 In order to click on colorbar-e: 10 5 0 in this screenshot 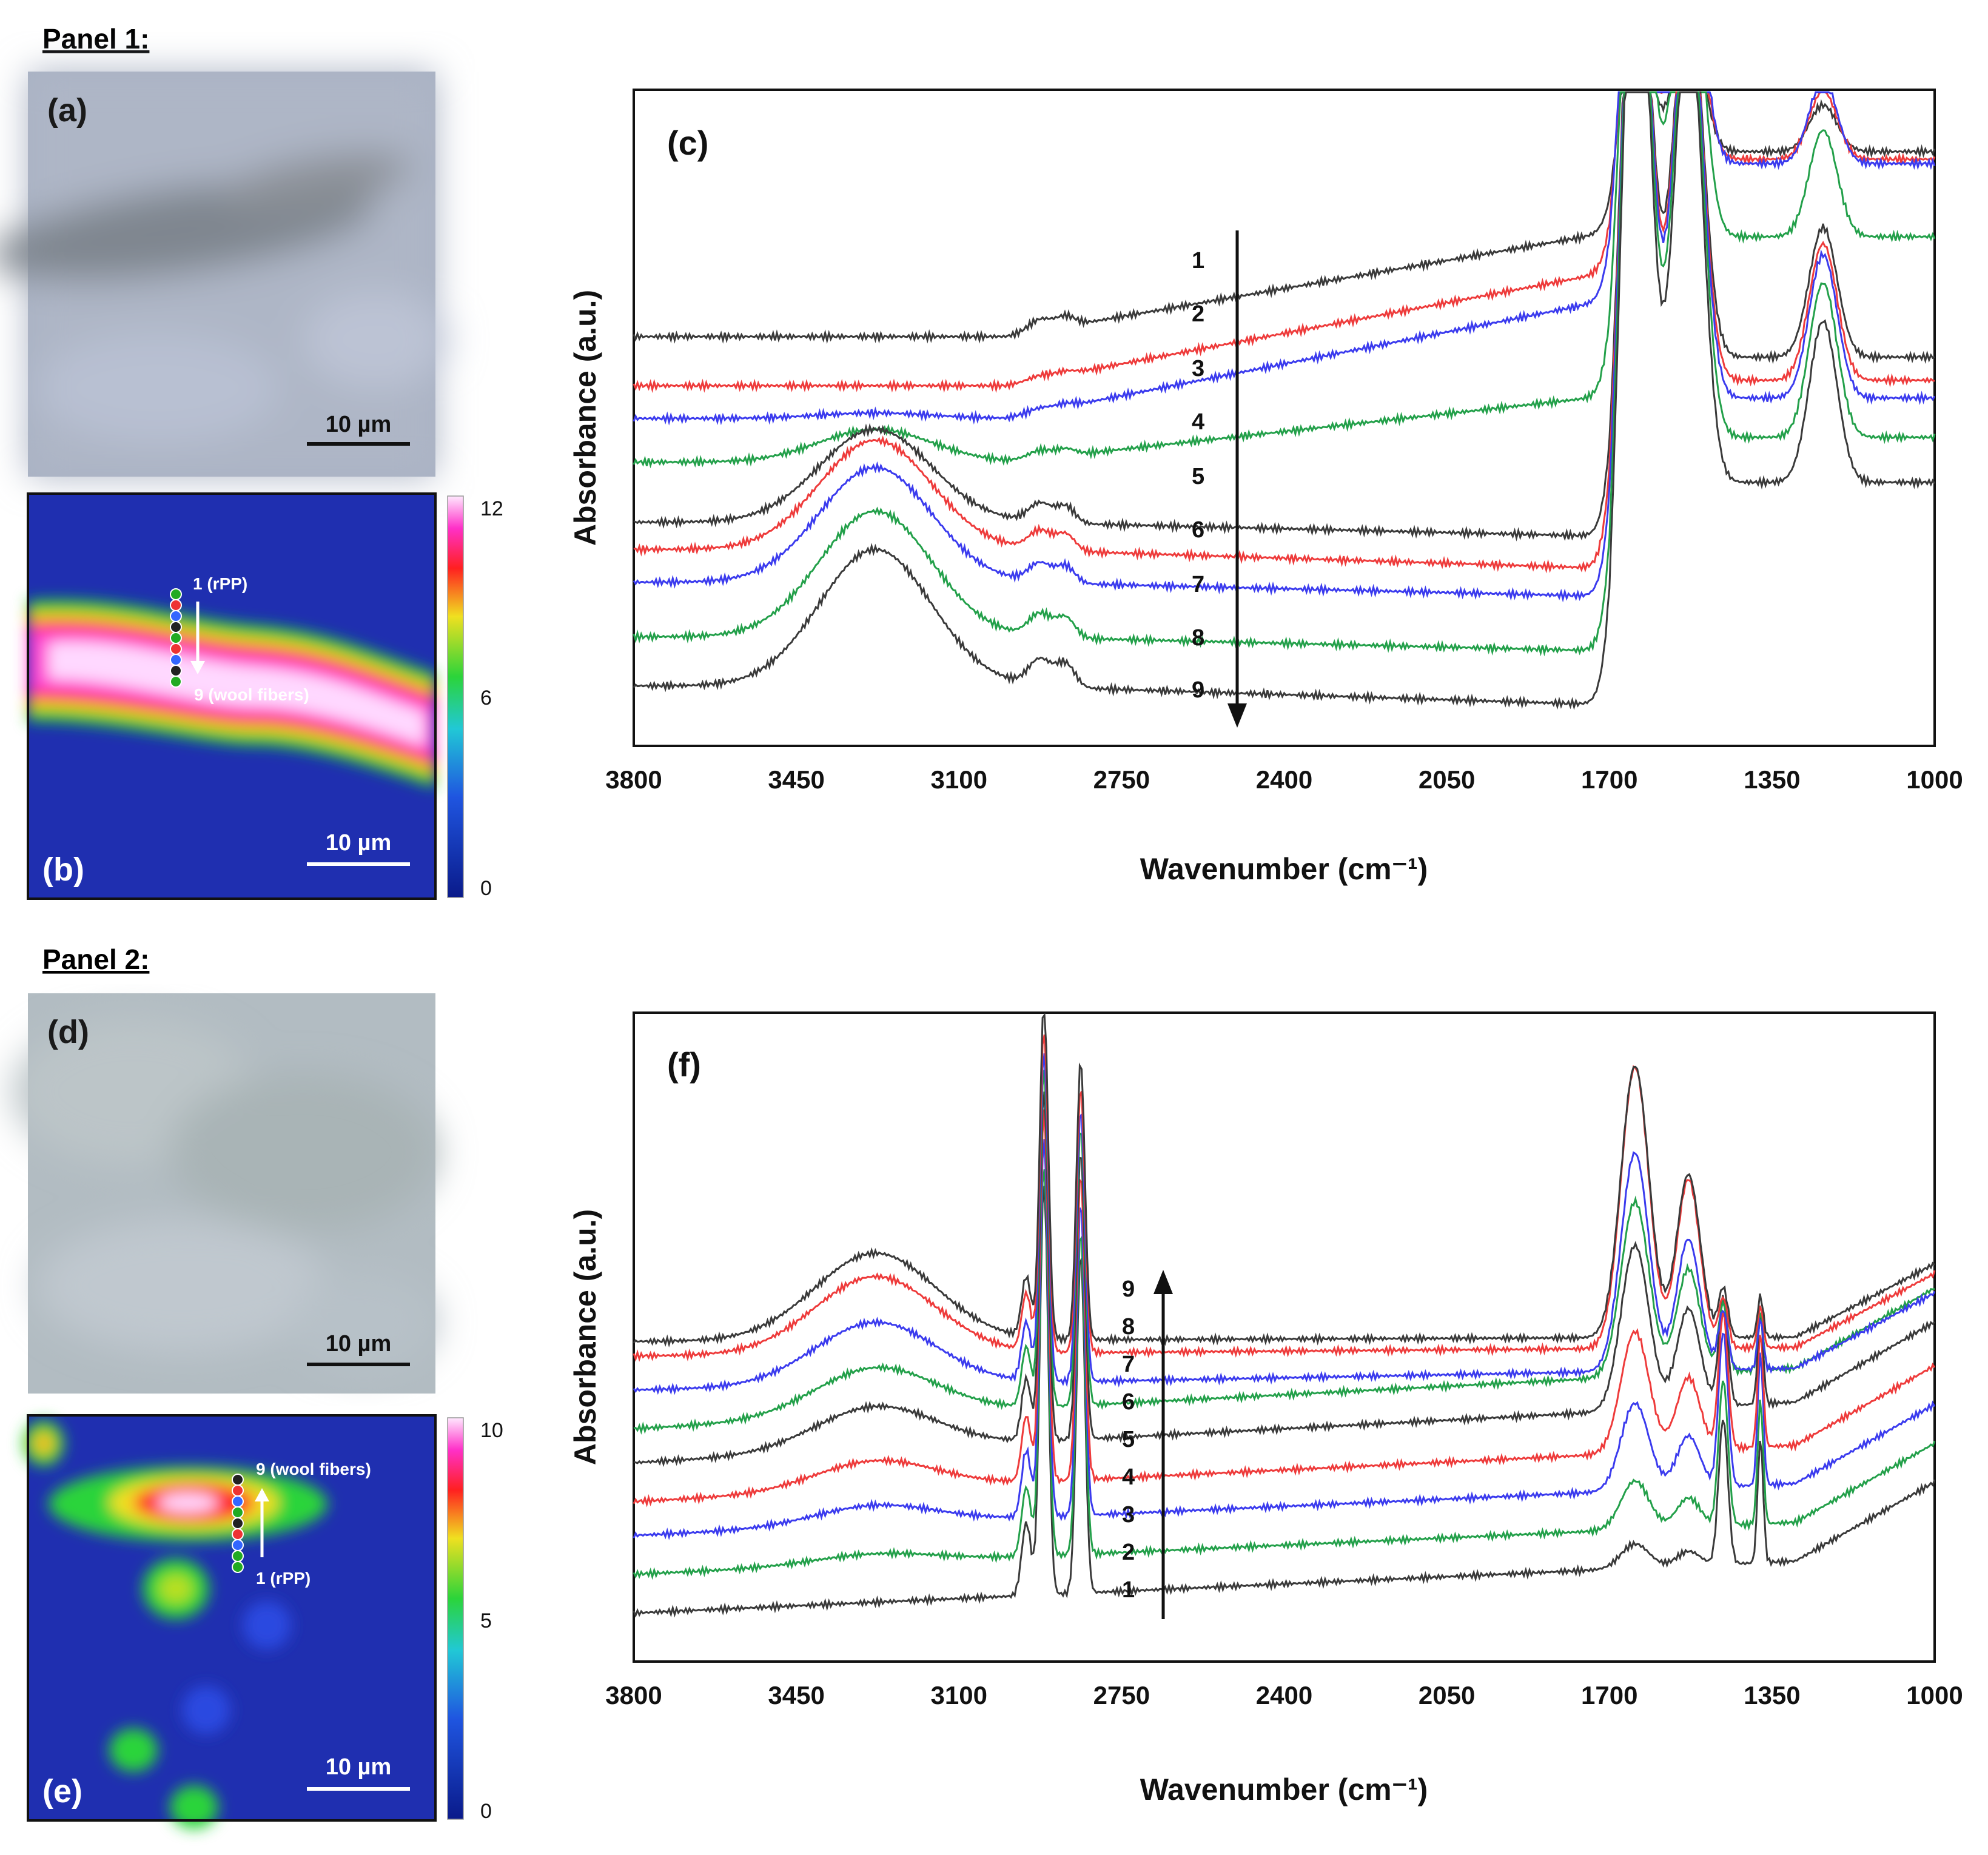, I will do `click(475, 1620)`.